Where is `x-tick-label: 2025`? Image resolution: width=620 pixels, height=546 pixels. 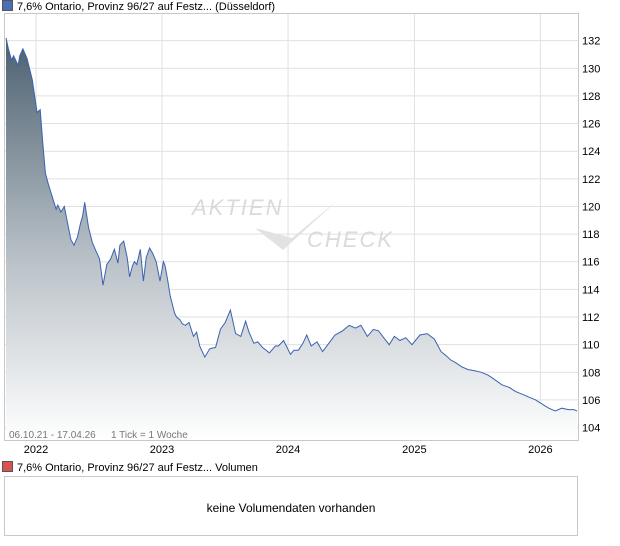
x-tick-label: 2025 is located at coordinates (414, 450).